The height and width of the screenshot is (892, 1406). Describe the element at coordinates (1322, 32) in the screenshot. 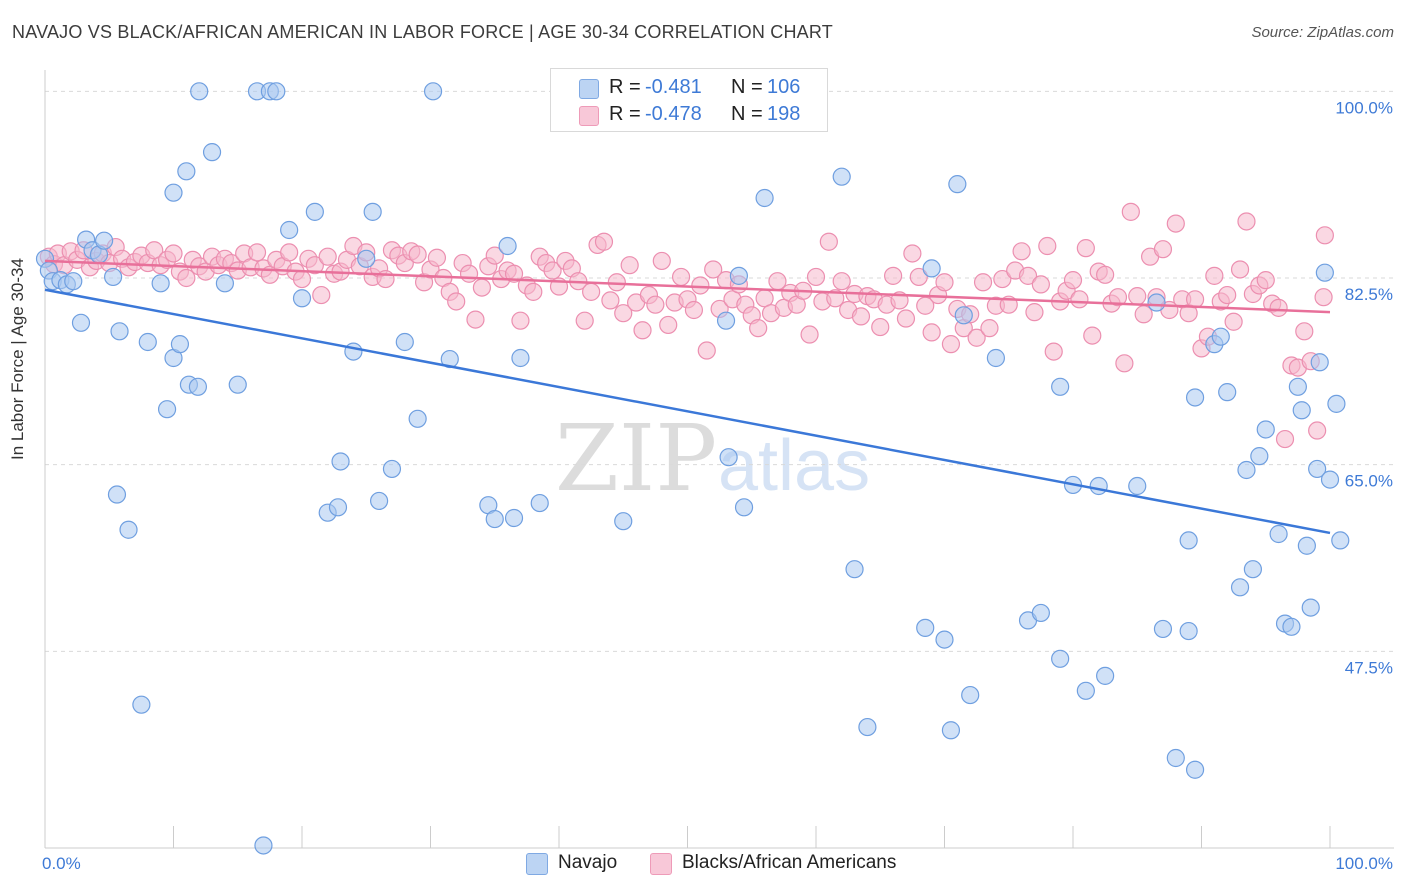

I see `source-label: Source: ZipAtlas.com` at that location.